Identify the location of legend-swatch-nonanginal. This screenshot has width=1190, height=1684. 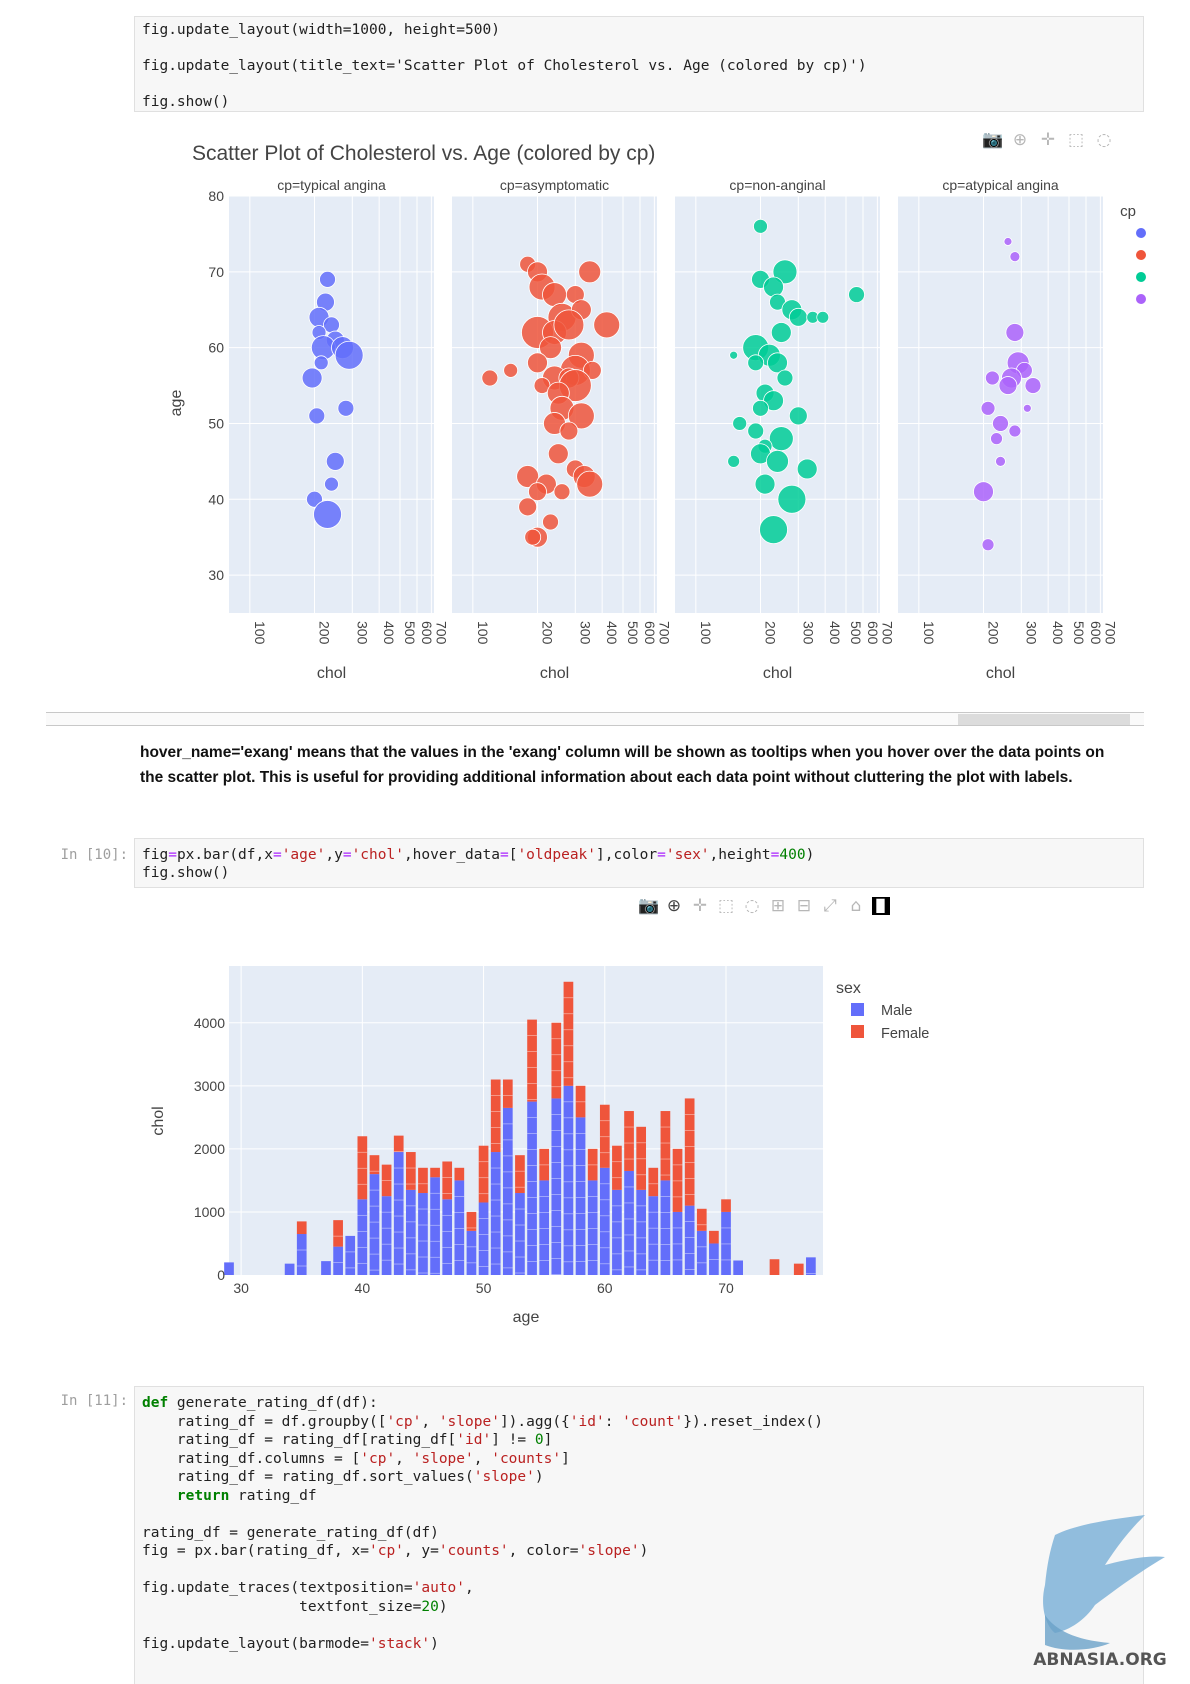
(1141, 277).